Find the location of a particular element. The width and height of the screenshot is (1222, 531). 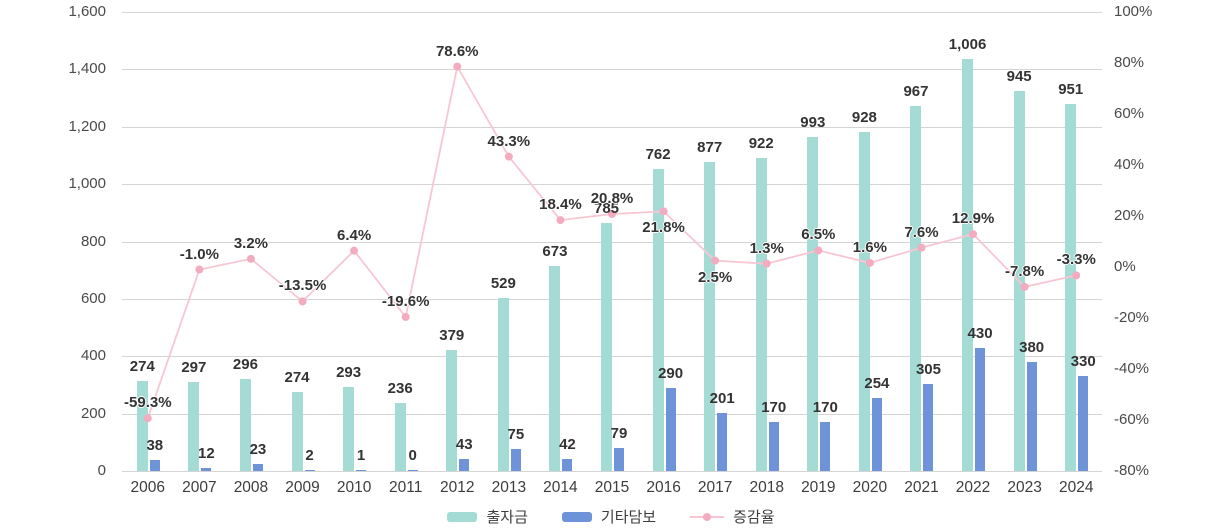

line-value-label: 6.5% is located at coordinates (818, 235).